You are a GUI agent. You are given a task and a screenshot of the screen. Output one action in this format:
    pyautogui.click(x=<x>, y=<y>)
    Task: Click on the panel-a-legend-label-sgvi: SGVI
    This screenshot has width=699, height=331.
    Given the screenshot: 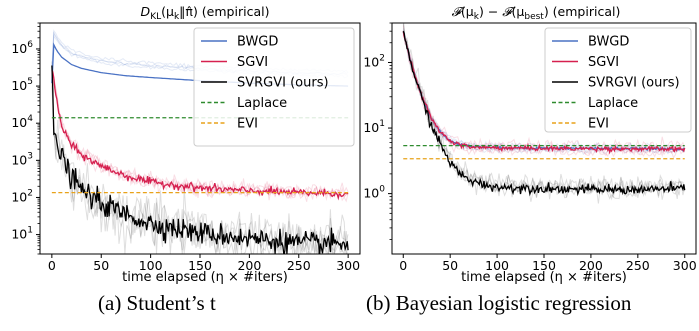 What is the action you would take?
    pyautogui.click(x=252, y=62)
    